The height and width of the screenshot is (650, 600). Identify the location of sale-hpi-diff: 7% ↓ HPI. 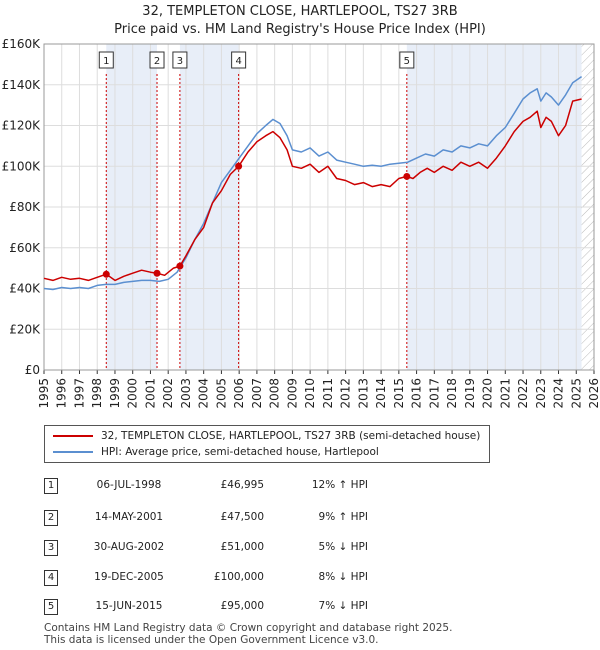
(343, 606).